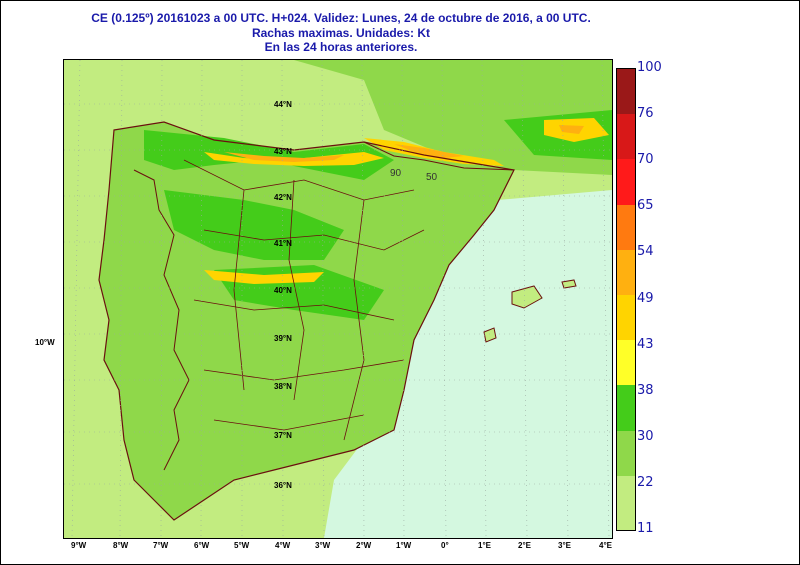  Describe the element at coordinates (283, 104) in the screenshot. I see `lat-label-44: 44°N` at that location.